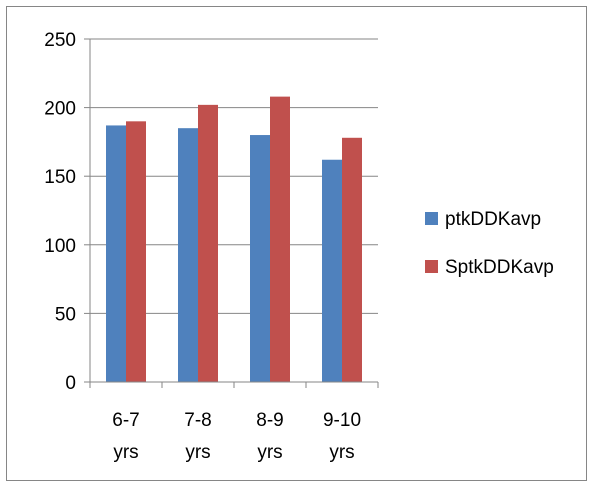  What do you see at coordinates (197, 420) in the screenshot?
I see `x-tick-label: 7-8` at bounding box center [197, 420].